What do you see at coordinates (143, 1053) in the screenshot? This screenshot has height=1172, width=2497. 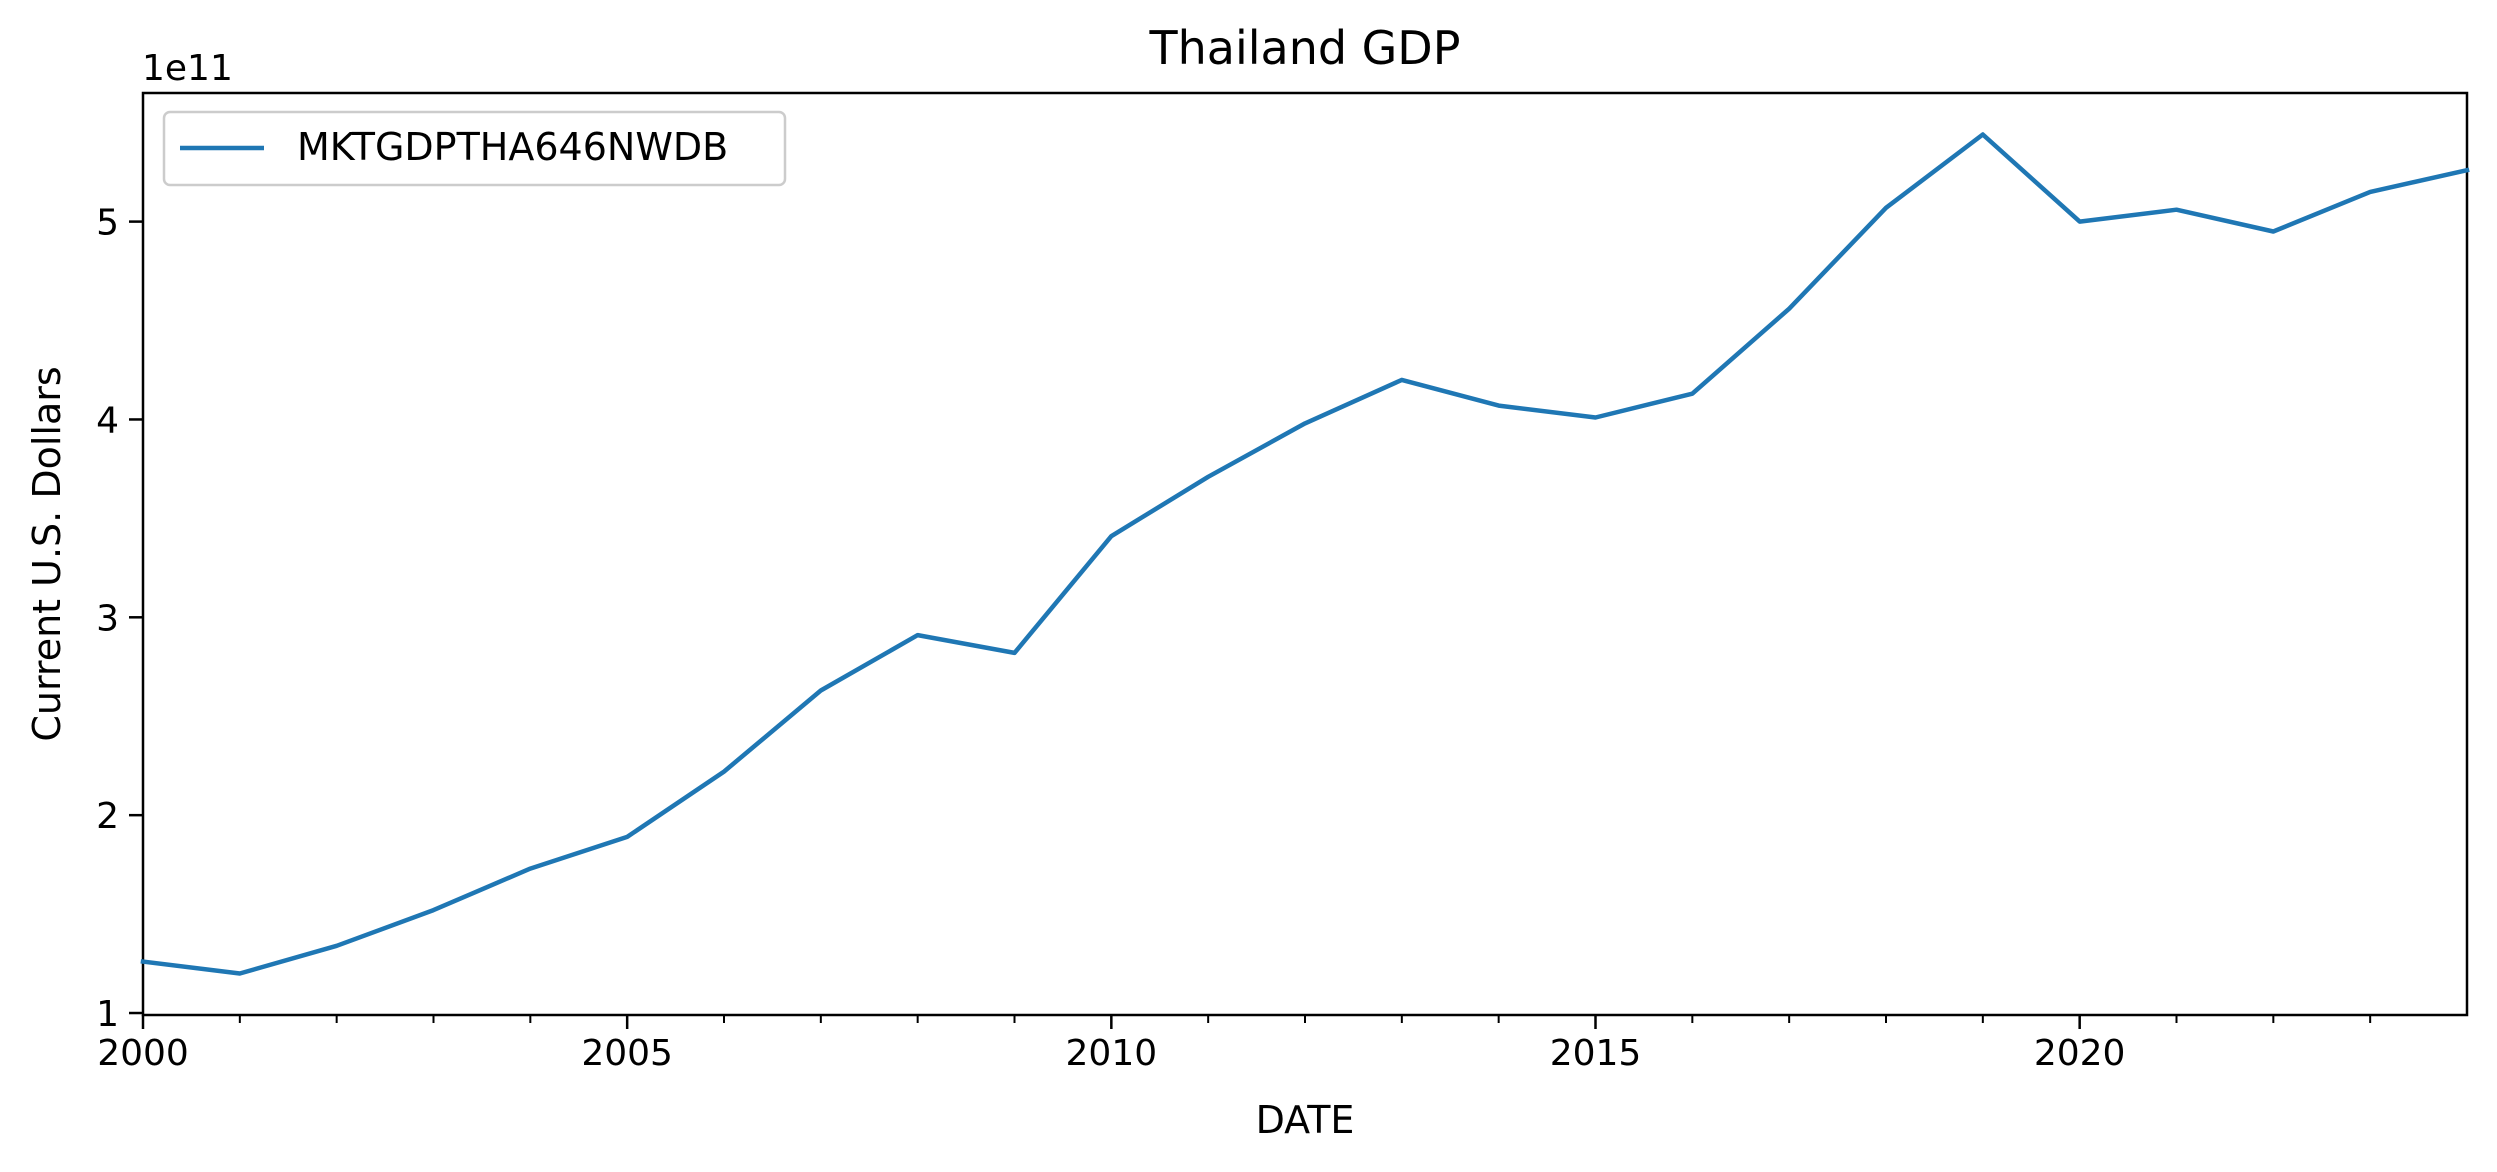 I see `x-tick-label: 2000` at bounding box center [143, 1053].